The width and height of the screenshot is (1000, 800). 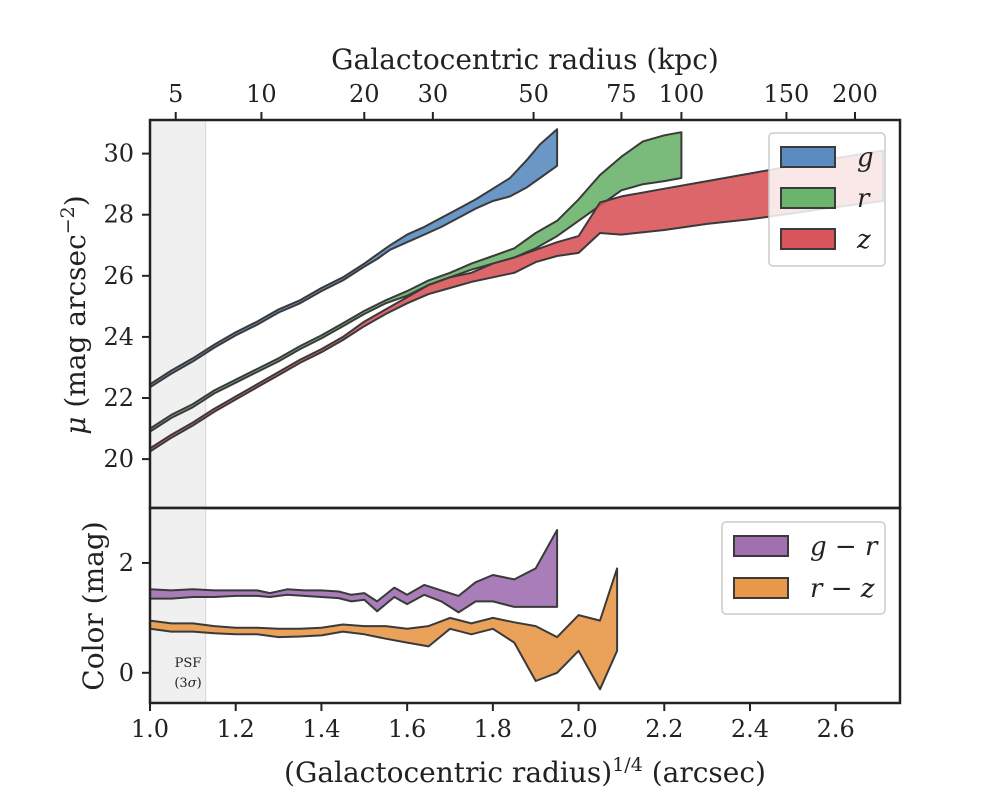 I want to click on bottom-x-axis-label: (Galactocentric radius)1/4 (arcsec), so click(x=525, y=771).